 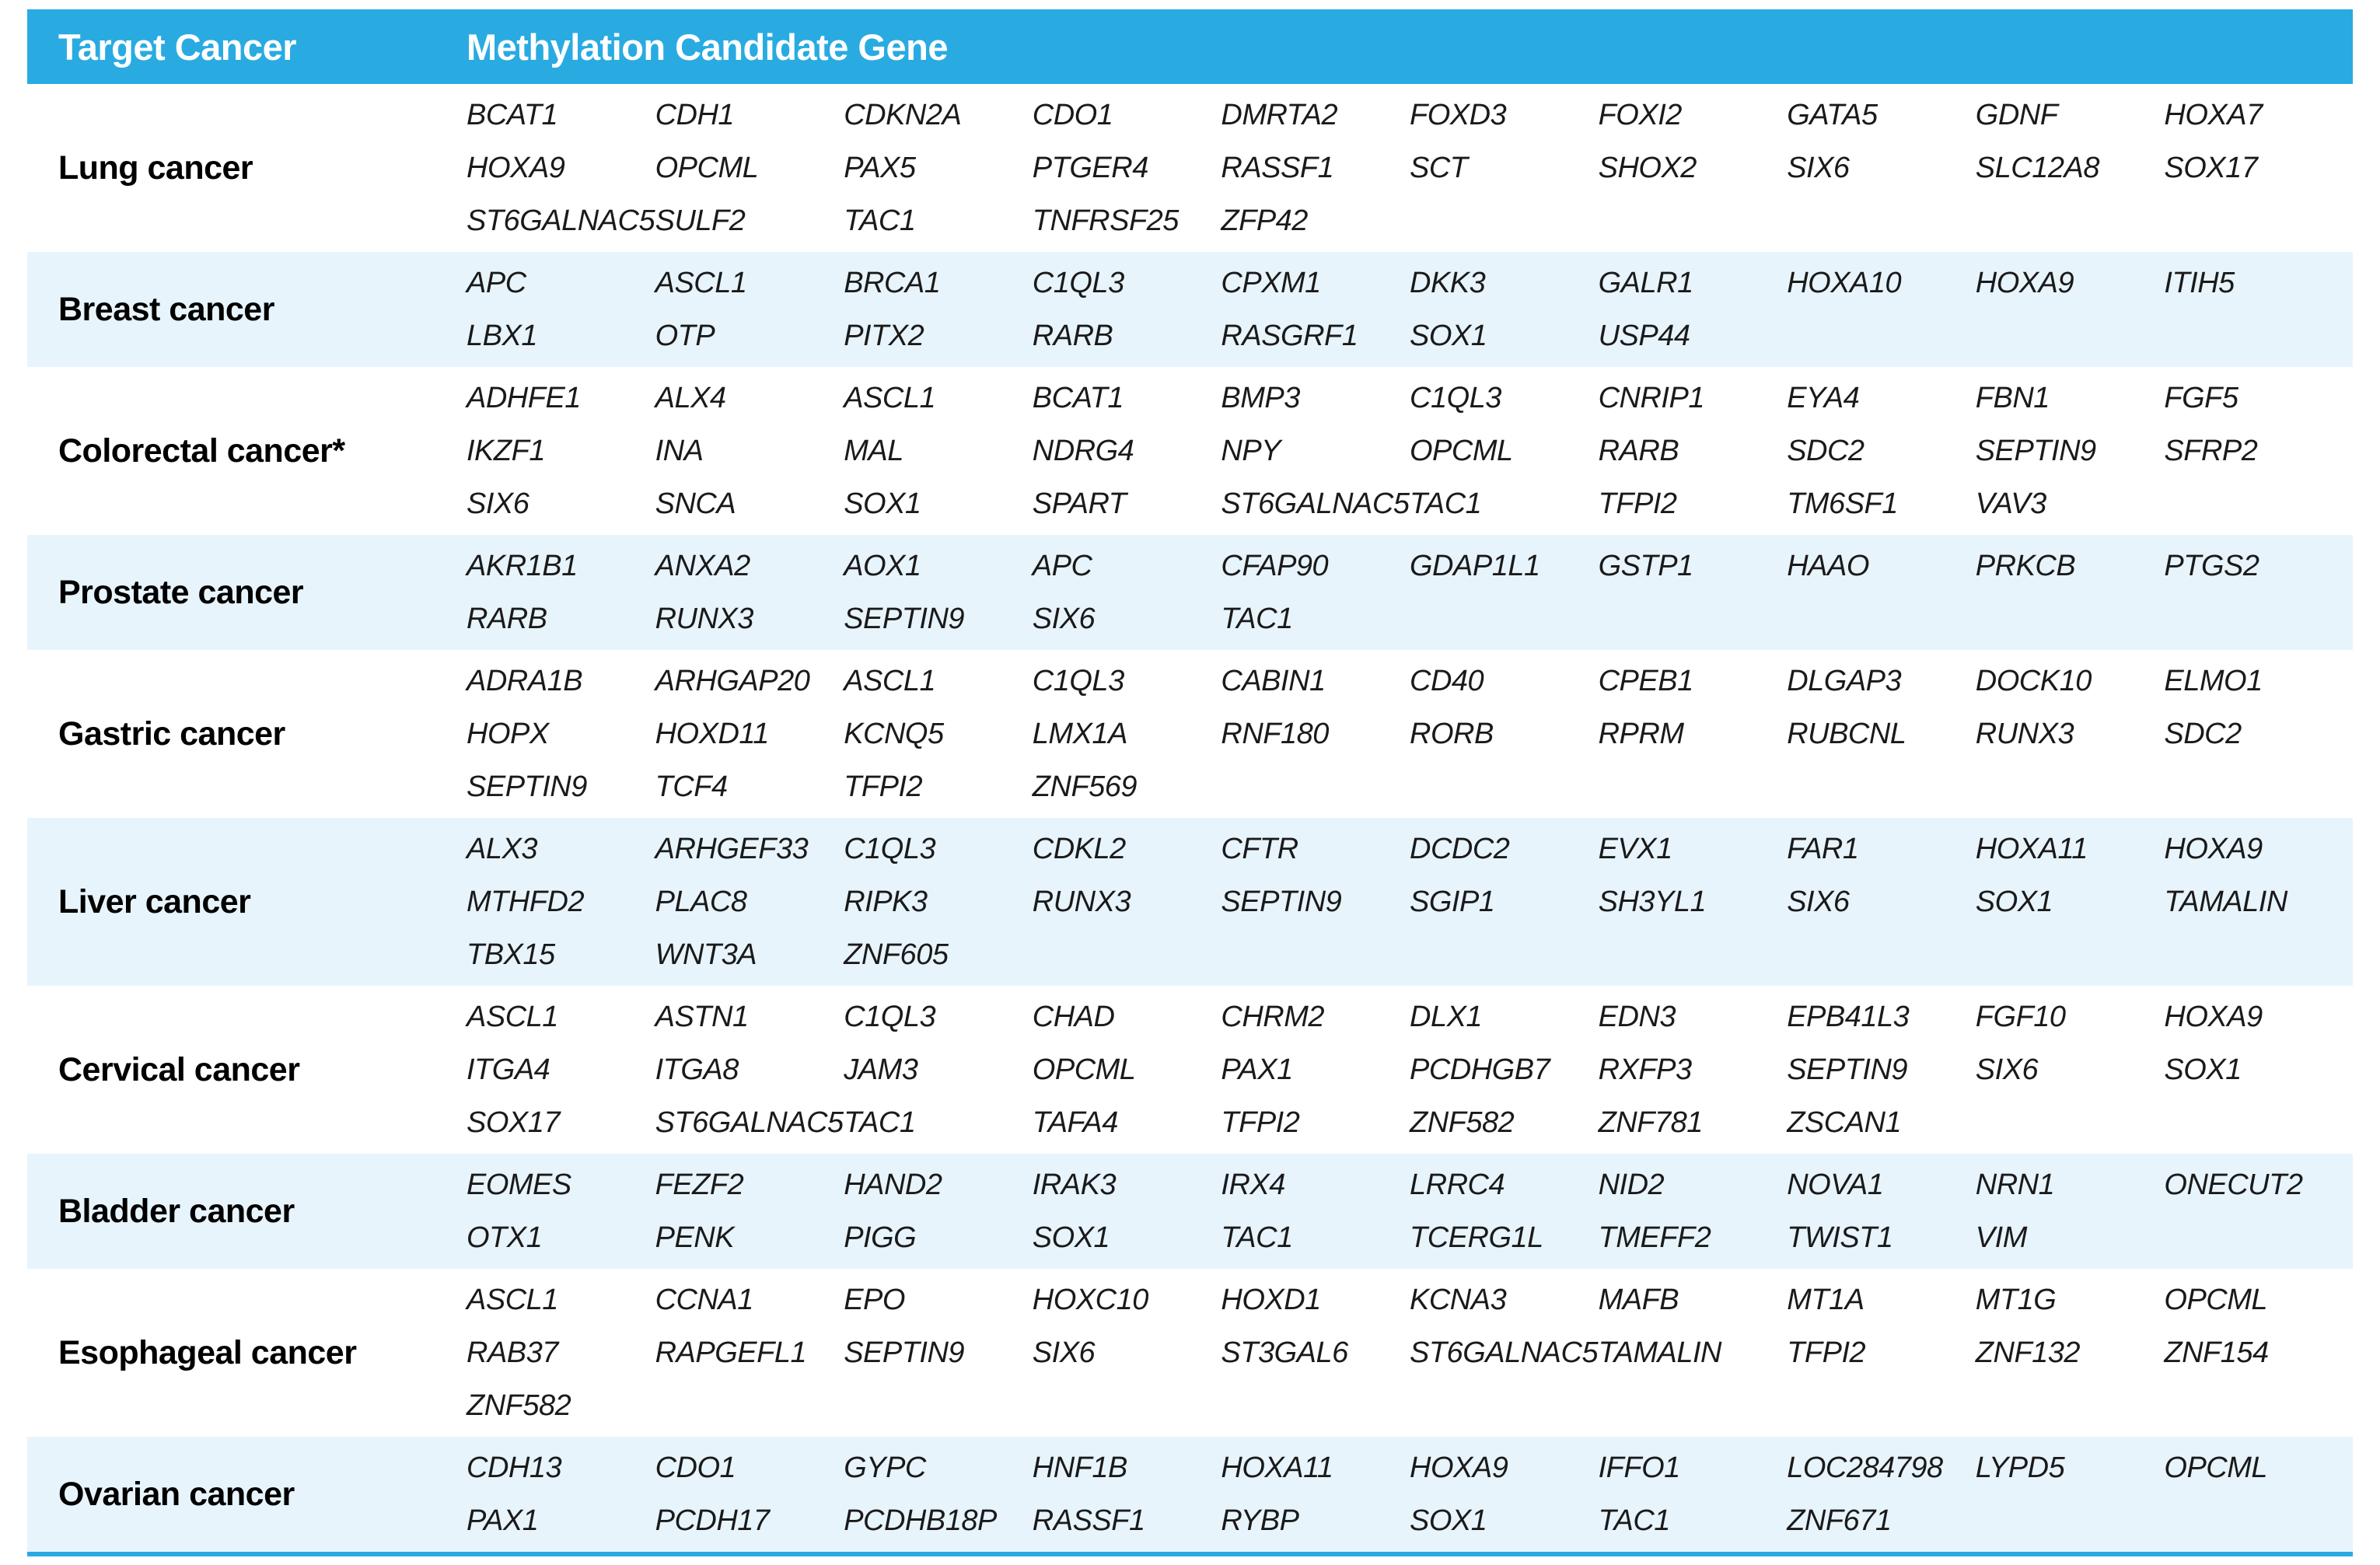 What do you see at coordinates (1847, 733) in the screenshot?
I see `gene-name: RUBCNL` at bounding box center [1847, 733].